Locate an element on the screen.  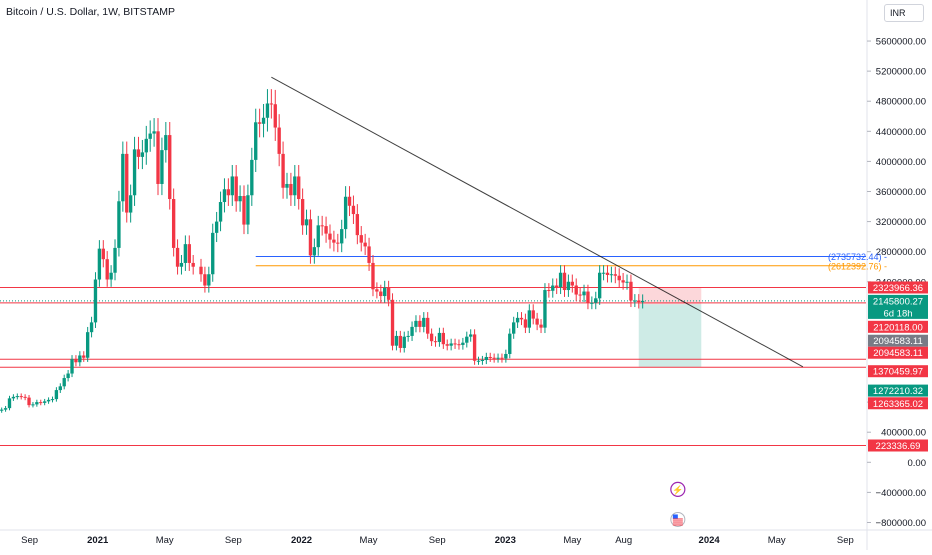
price-tag-label: 2145800.27 is located at coordinates (898, 301).